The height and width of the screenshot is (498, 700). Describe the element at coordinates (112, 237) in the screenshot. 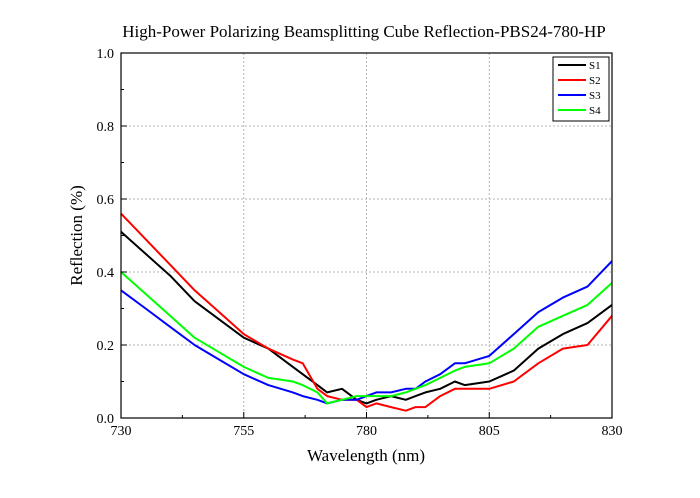

I see `y-axis: 0.0 0.2 0.4 0.6 0.8 1.0` at that location.